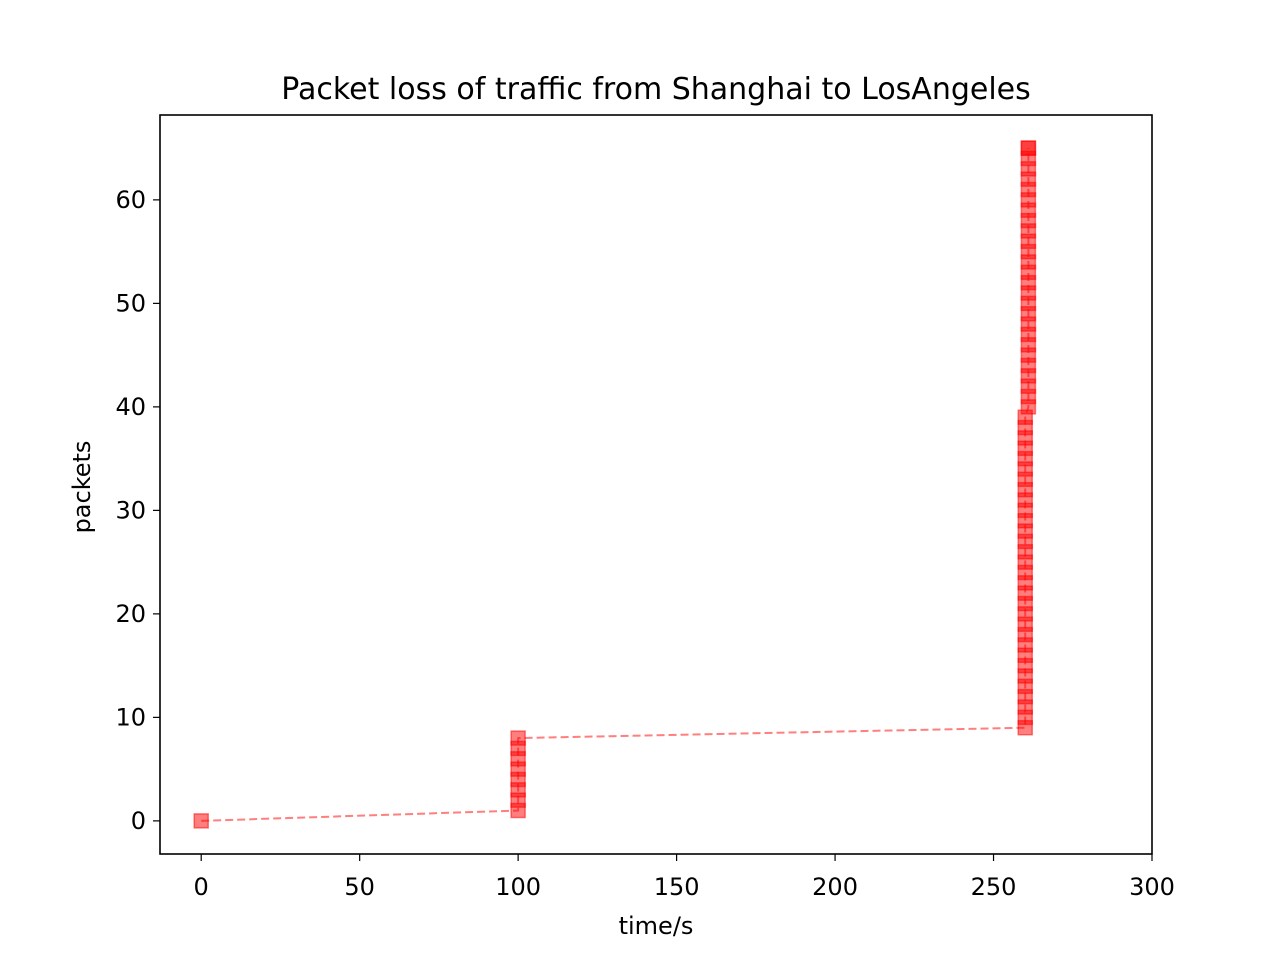 The image size is (1280, 960). I want to click on y-tick-label: 10, so click(130, 717).